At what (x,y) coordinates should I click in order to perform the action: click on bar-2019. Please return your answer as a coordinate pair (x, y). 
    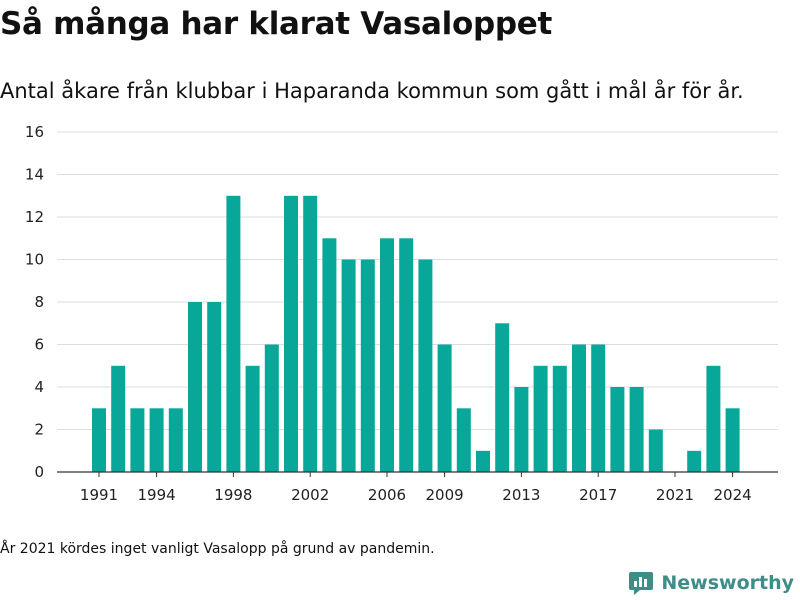
    Looking at the image, I should click on (636, 429).